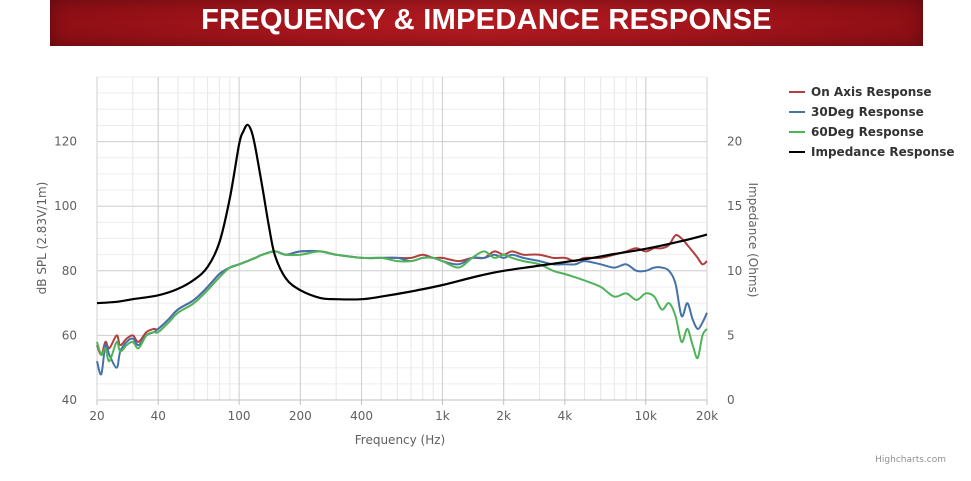 This screenshot has height=481, width=971. What do you see at coordinates (69, 400) in the screenshot?
I see `y-tick-label: 40` at bounding box center [69, 400].